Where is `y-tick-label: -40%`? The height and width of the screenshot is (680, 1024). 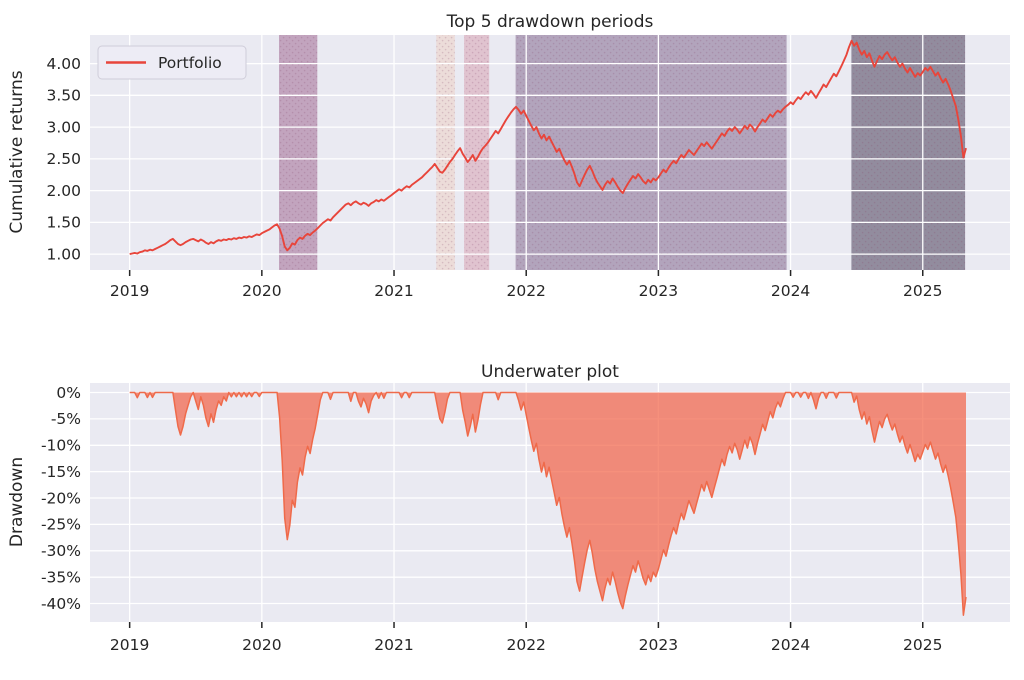
y-tick-label: -40% is located at coordinates (61, 604).